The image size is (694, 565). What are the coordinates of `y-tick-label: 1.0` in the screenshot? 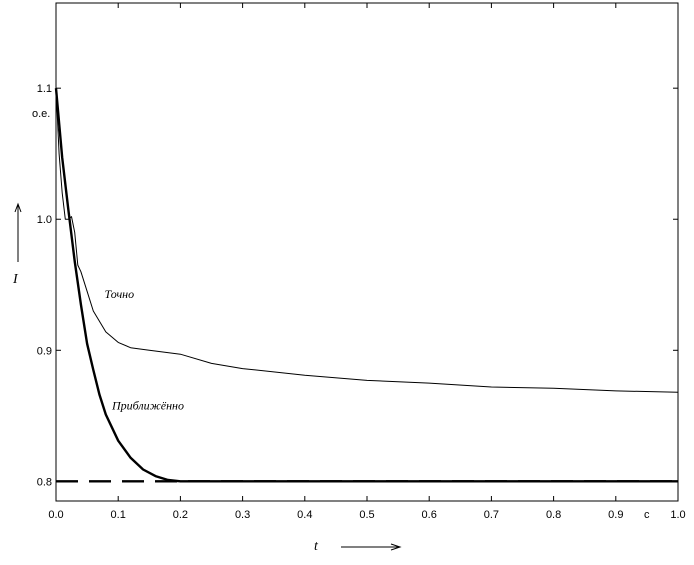 It's located at (44, 220).